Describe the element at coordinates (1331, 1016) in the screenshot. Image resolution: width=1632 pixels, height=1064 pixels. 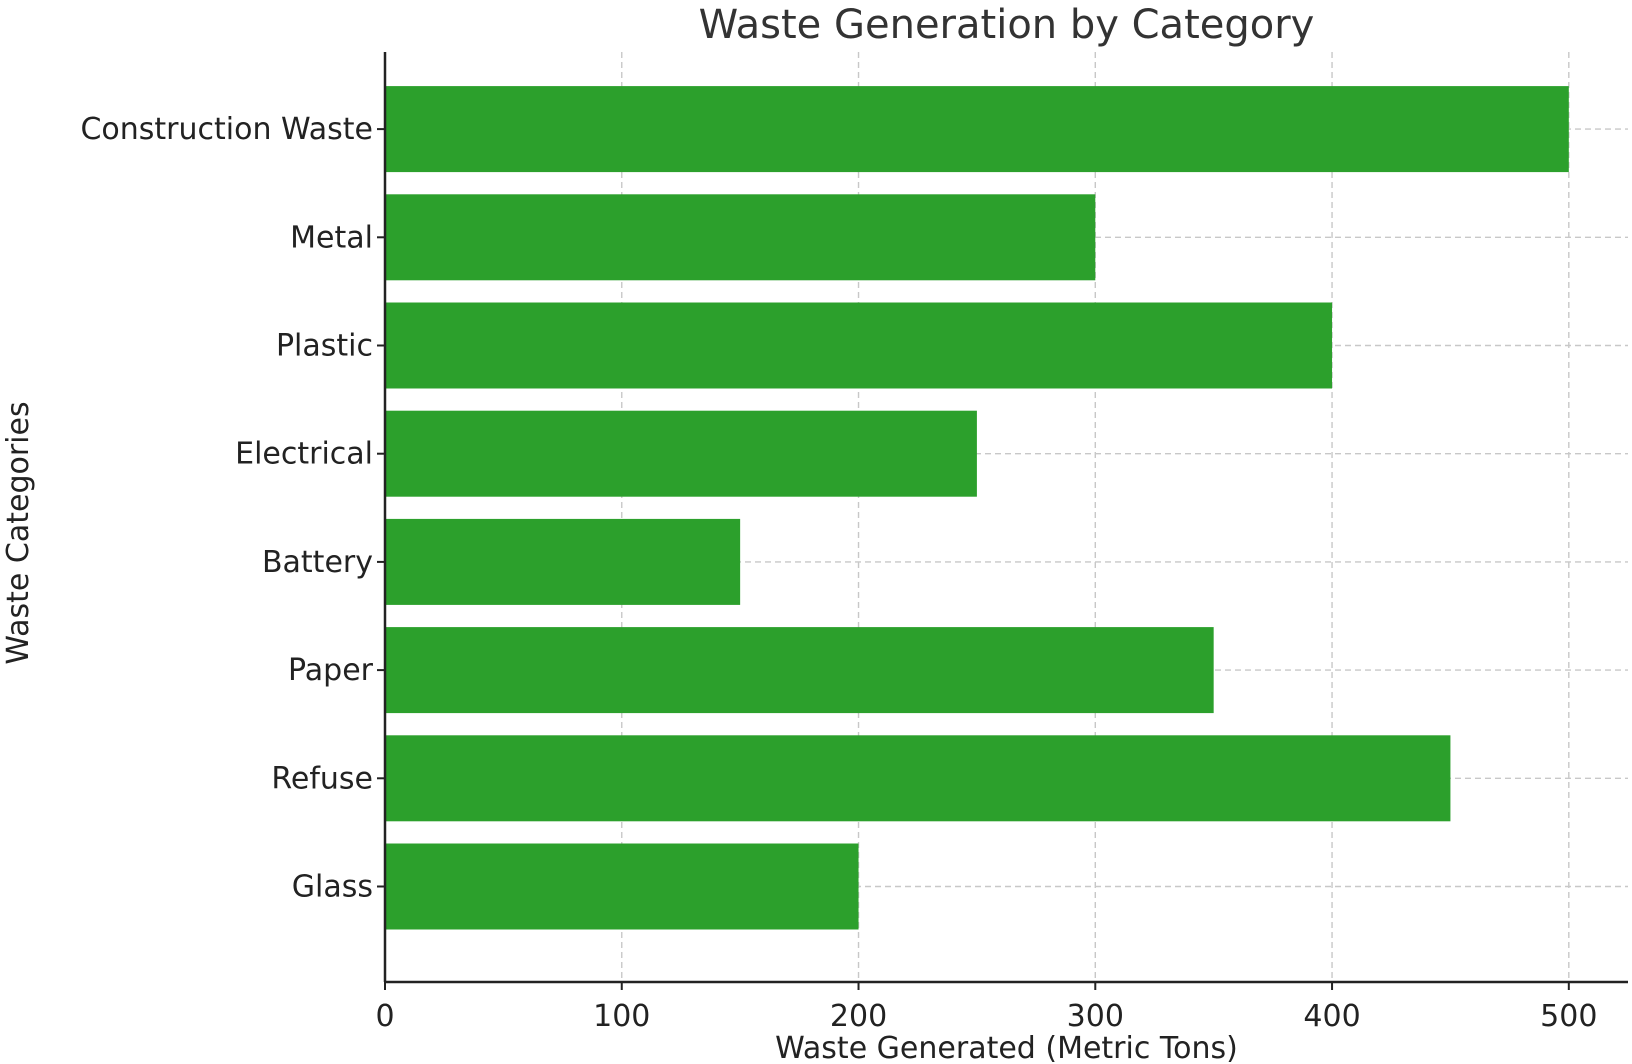
I see `x-tick-label: 400` at that location.